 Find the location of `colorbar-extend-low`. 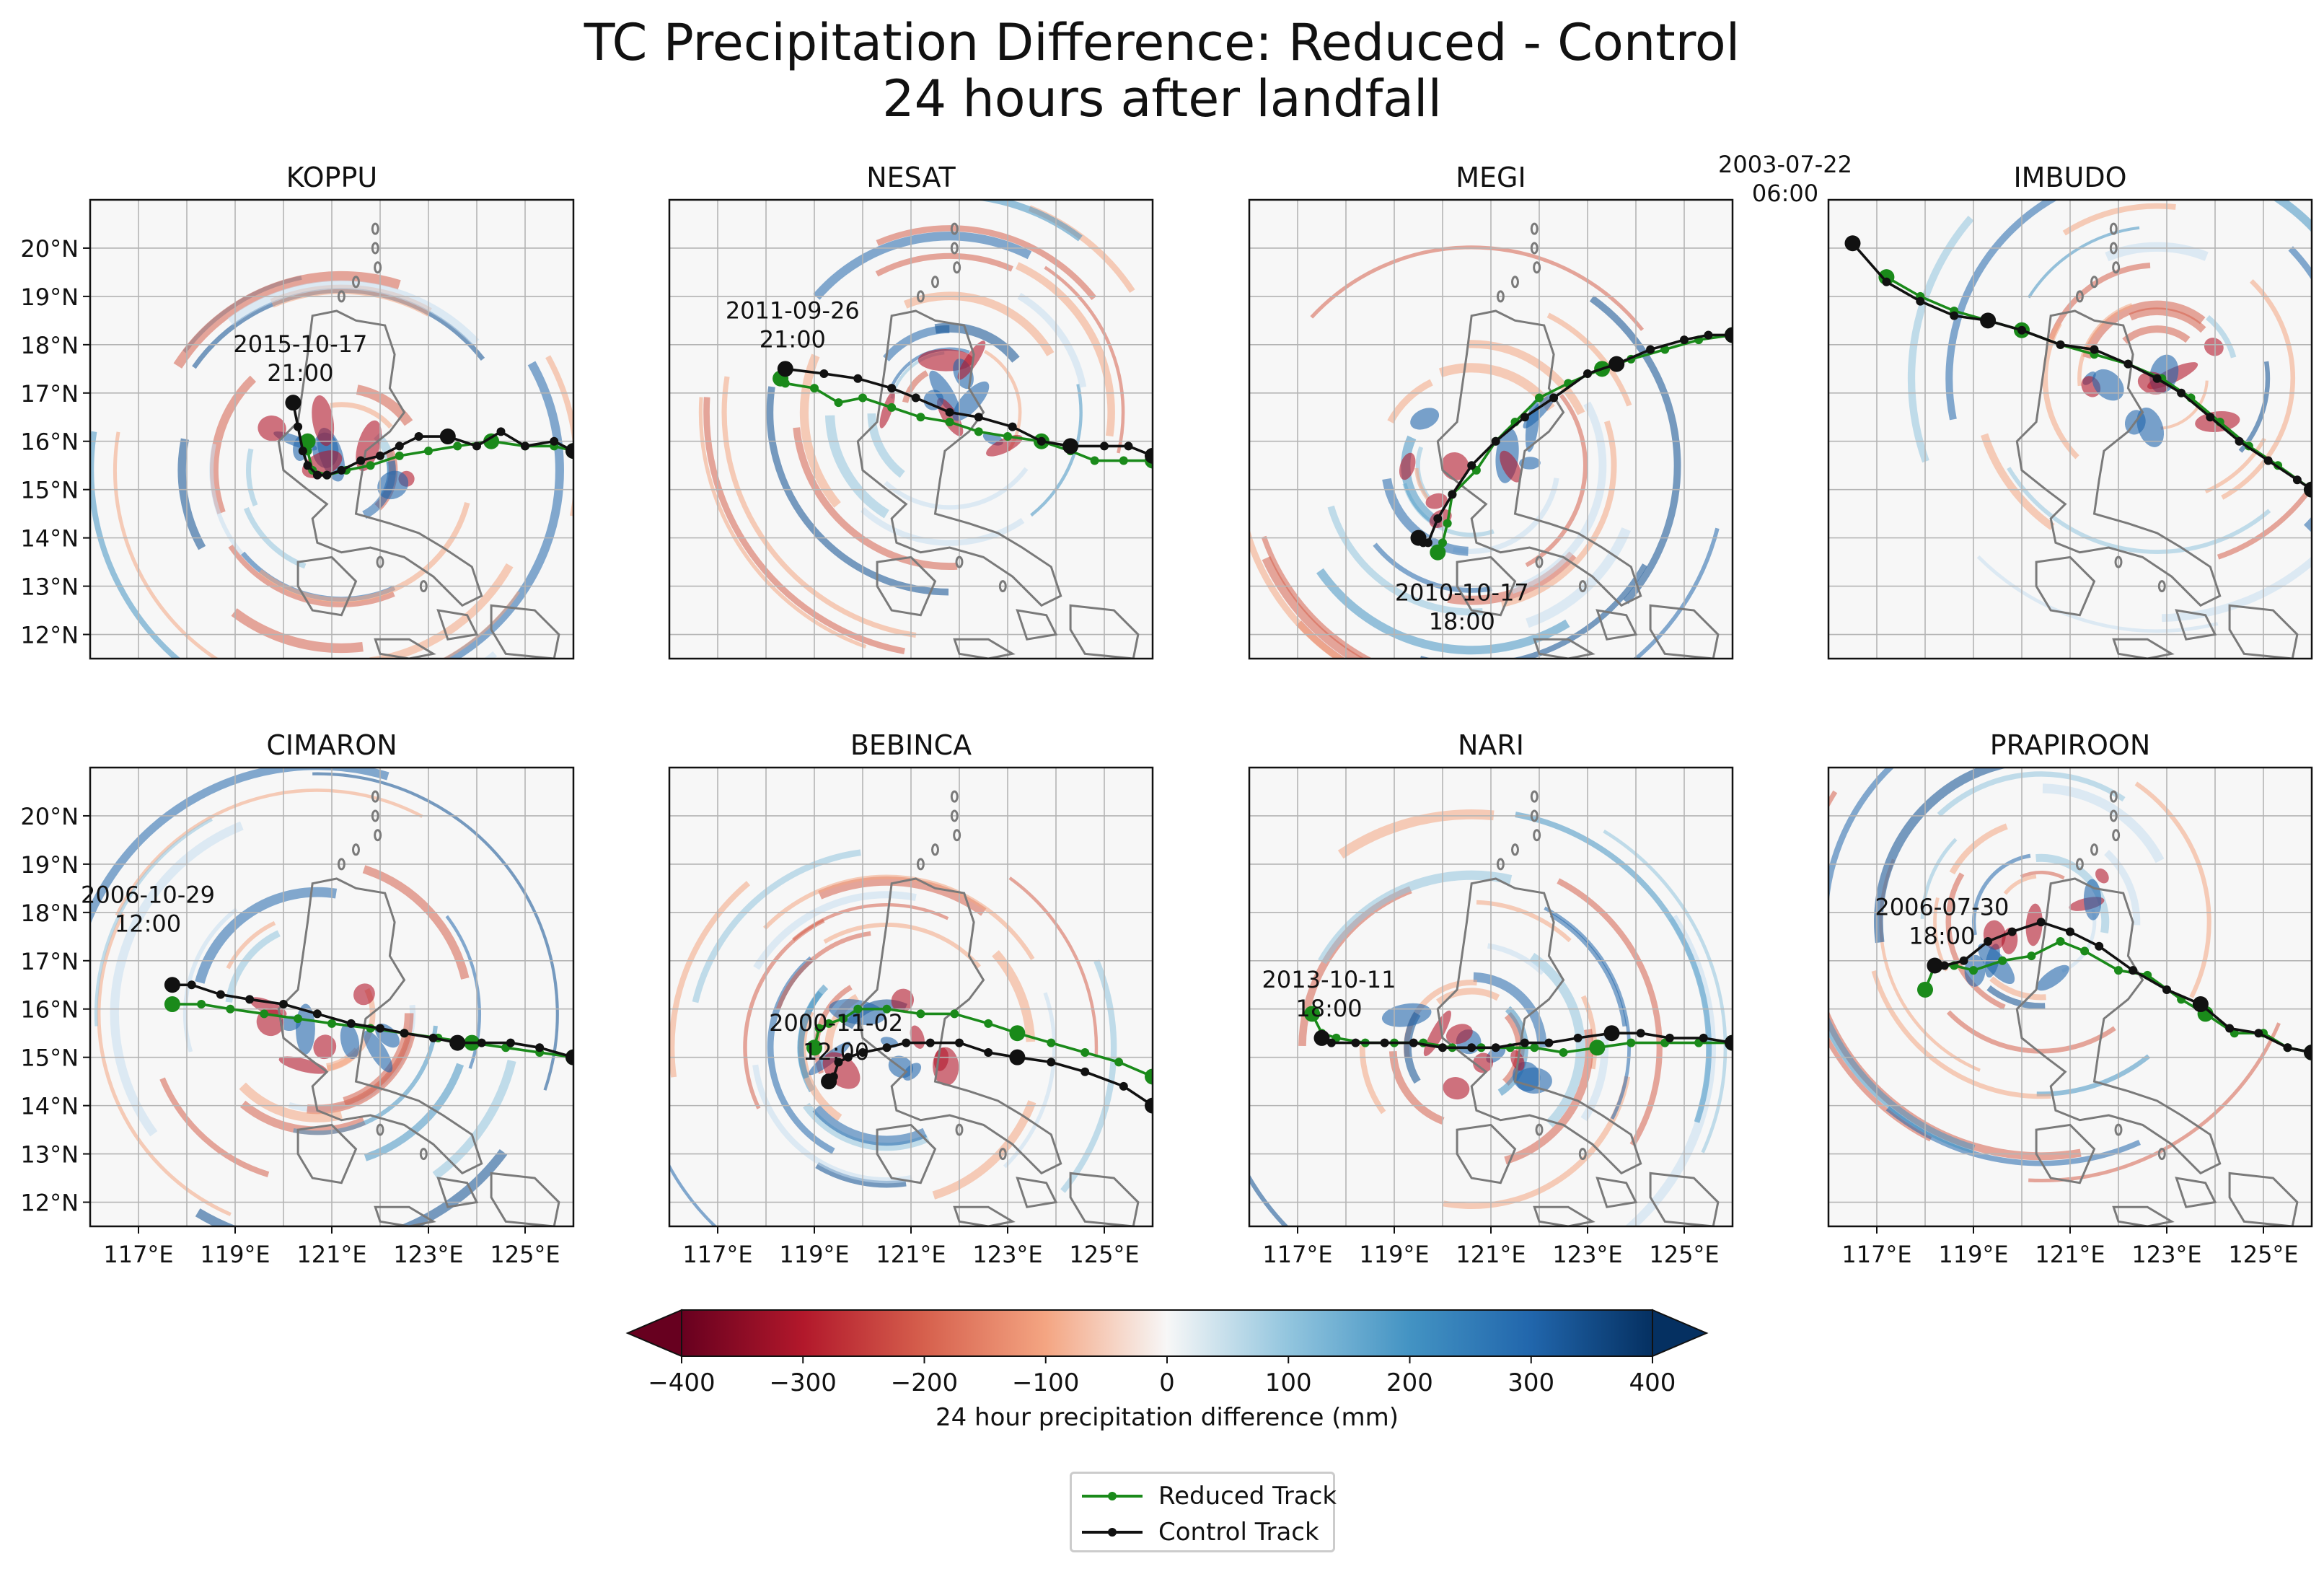

colorbar-extend-low is located at coordinates (653, 1333).